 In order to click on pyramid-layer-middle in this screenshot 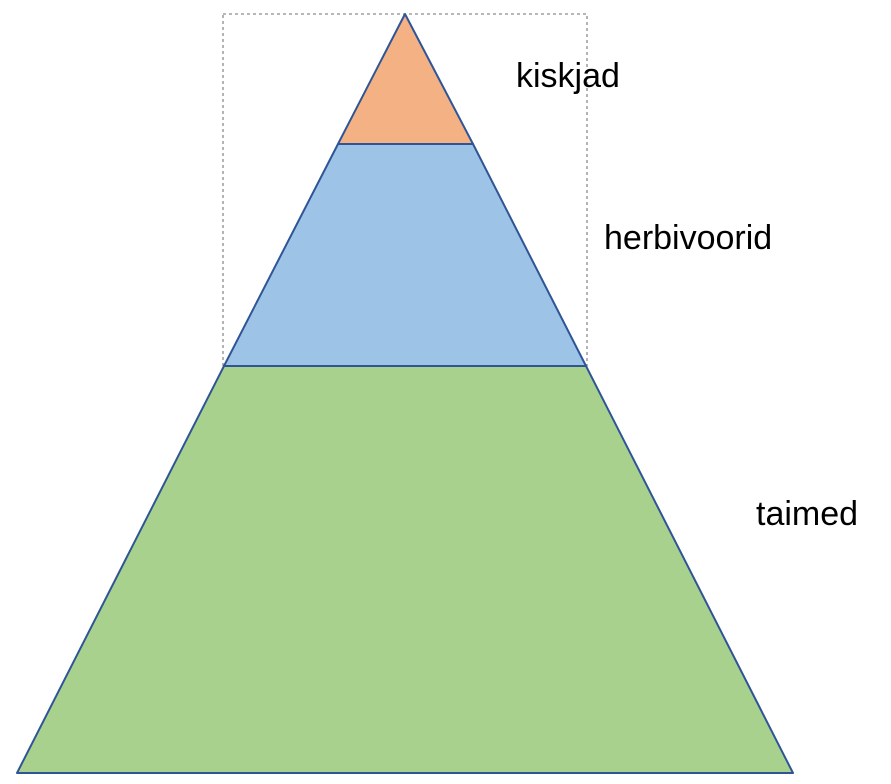, I will do `click(405, 255)`.